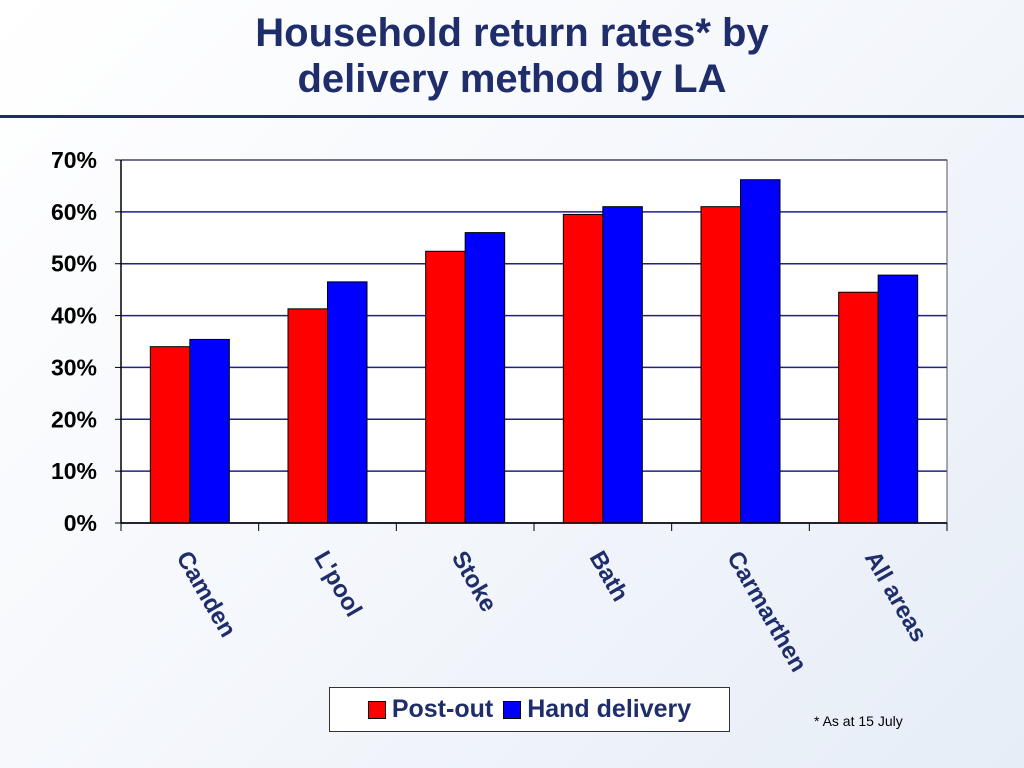 This screenshot has width=1024, height=768. Describe the element at coordinates (609, 709) in the screenshot. I see `legend-label-hand-delivery: Hand delivery` at that location.